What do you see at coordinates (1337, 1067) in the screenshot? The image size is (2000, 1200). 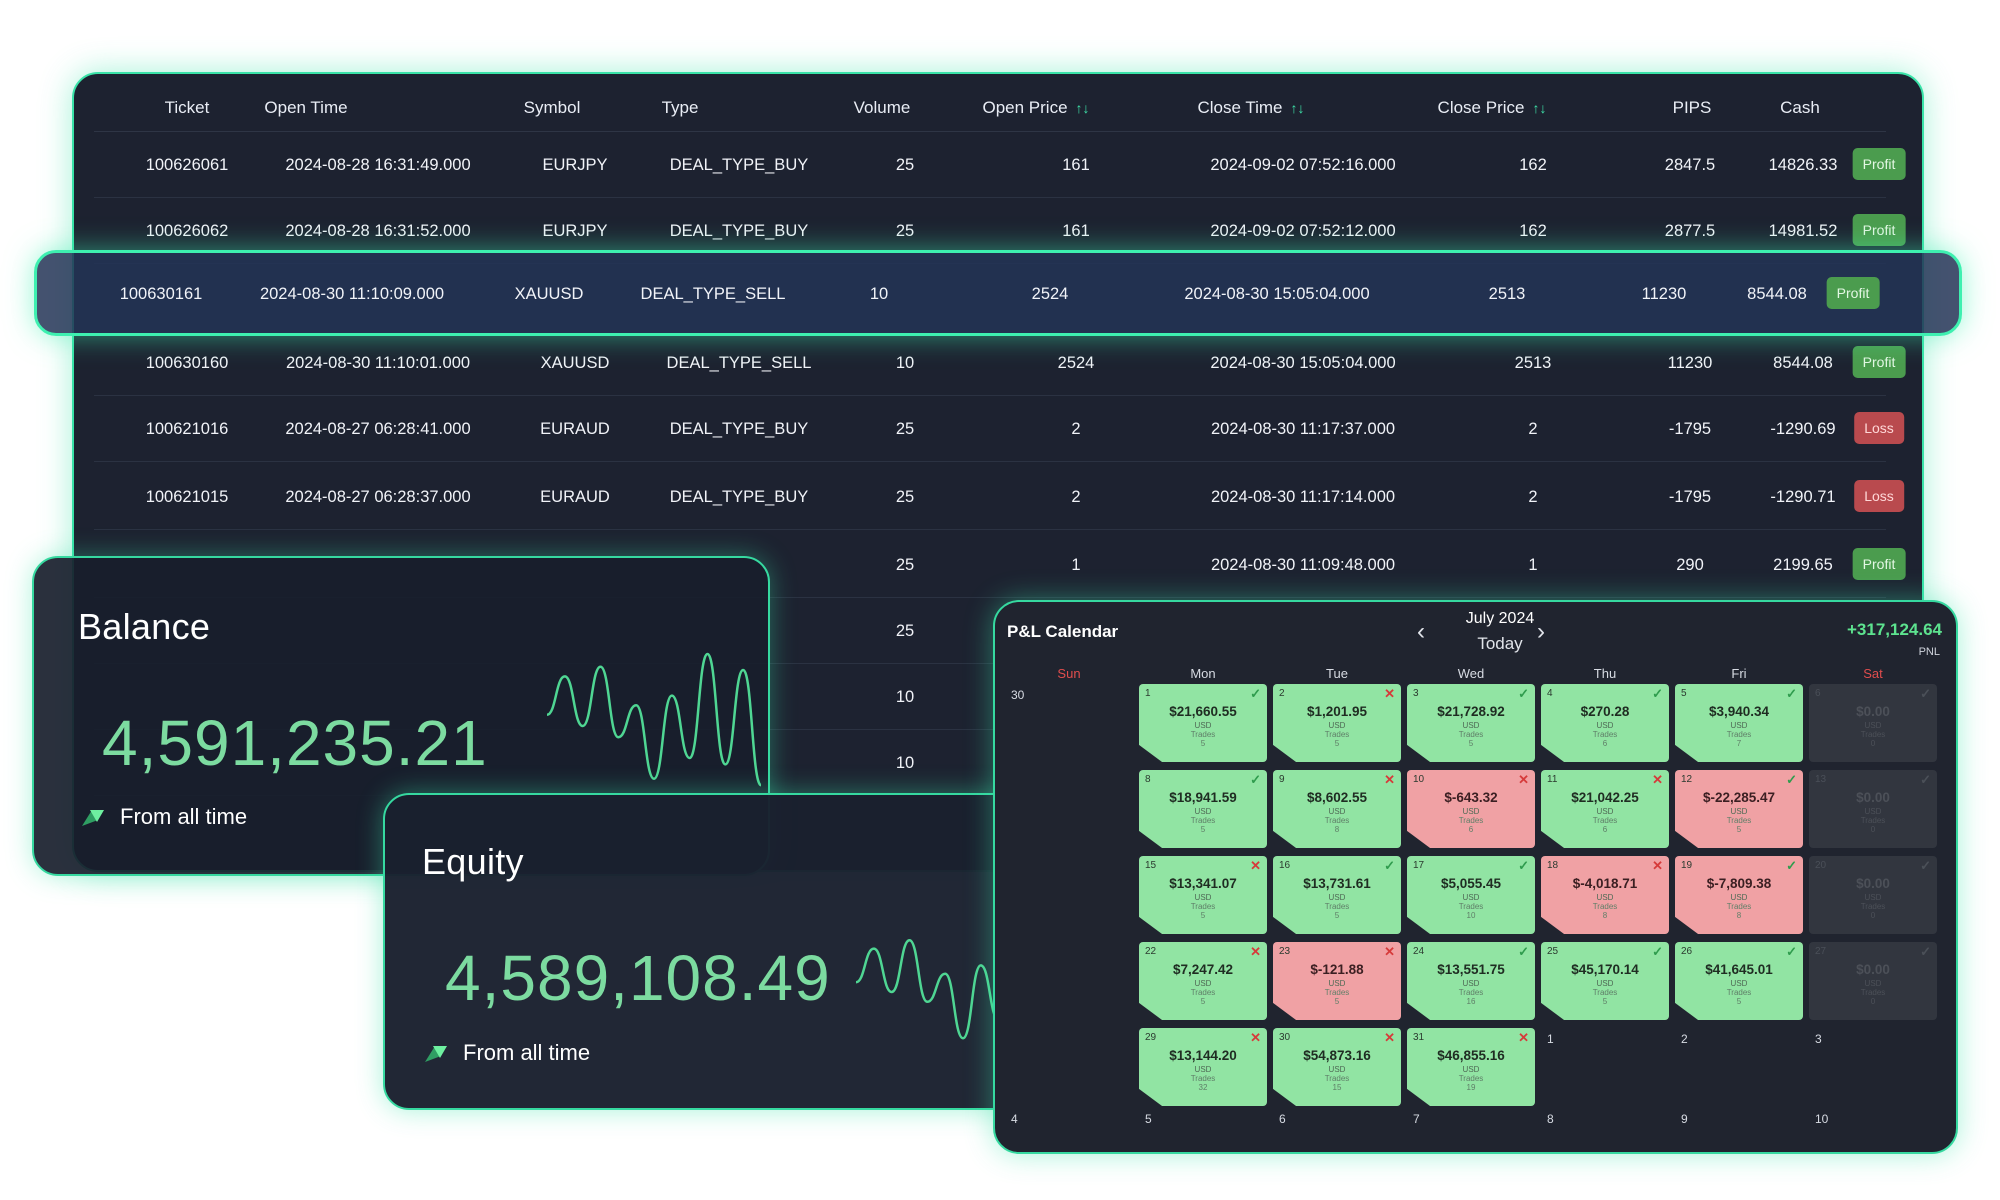 I see `calendar-day-cell: 30 $54,873.16 USD Trades 15 ✕` at bounding box center [1337, 1067].